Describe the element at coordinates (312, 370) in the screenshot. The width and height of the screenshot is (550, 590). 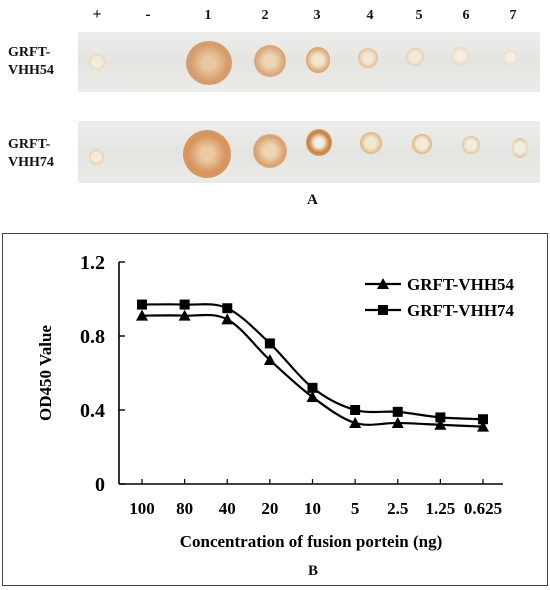
I see `series-line-grft-vhh54` at that location.